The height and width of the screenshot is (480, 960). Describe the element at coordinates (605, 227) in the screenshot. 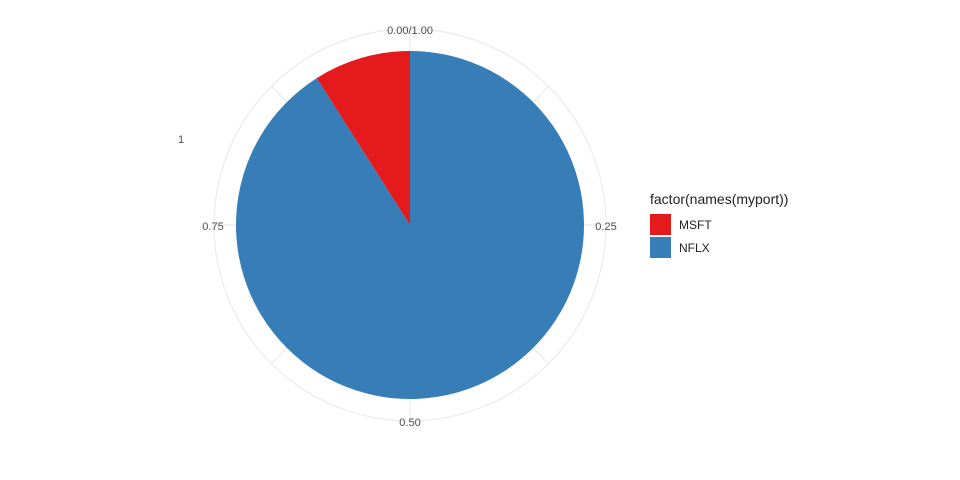

I see `tick-label-025: 0.25` at that location.